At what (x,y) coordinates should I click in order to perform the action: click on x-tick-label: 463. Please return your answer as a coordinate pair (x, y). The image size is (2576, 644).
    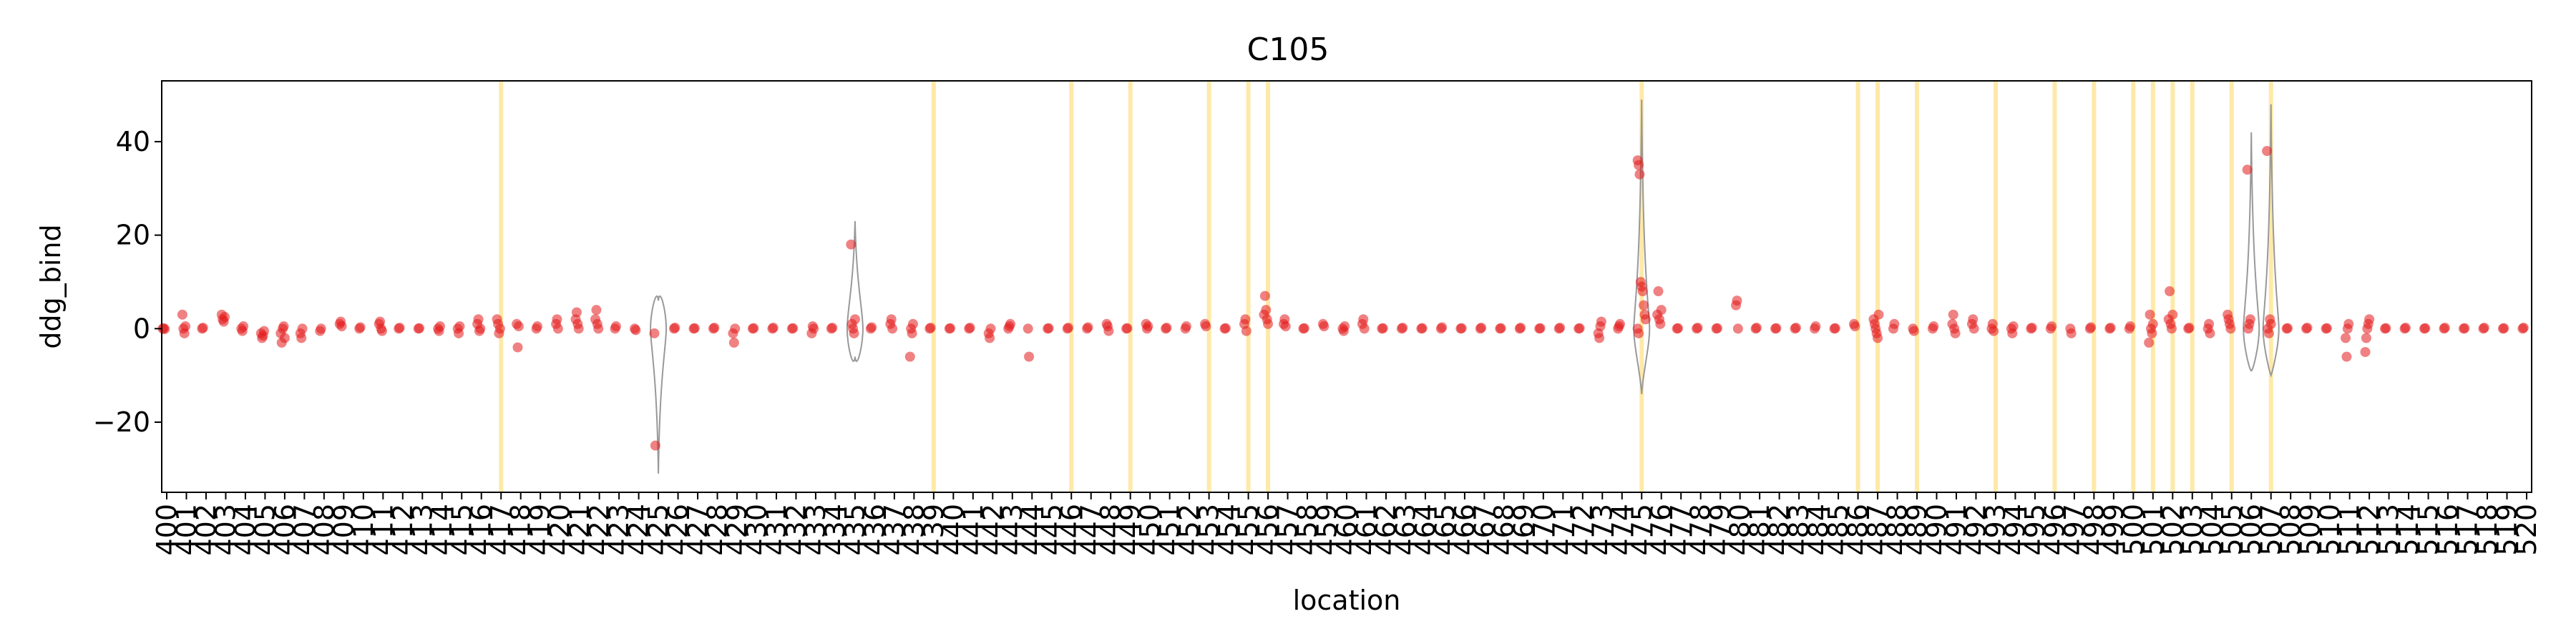
    Looking at the image, I should click on (1405, 530).